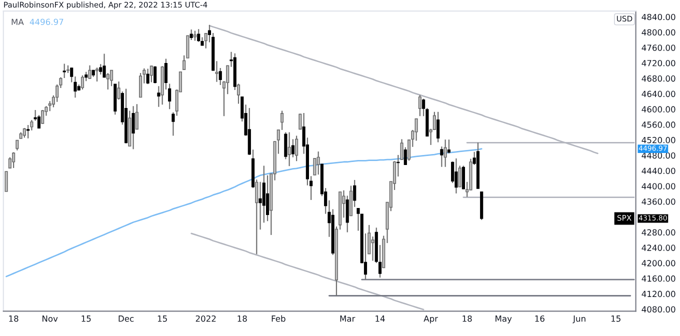  Describe the element at coordinates (50, 319) in the screenshot. I see `x-tick-label: Nov` at that location.